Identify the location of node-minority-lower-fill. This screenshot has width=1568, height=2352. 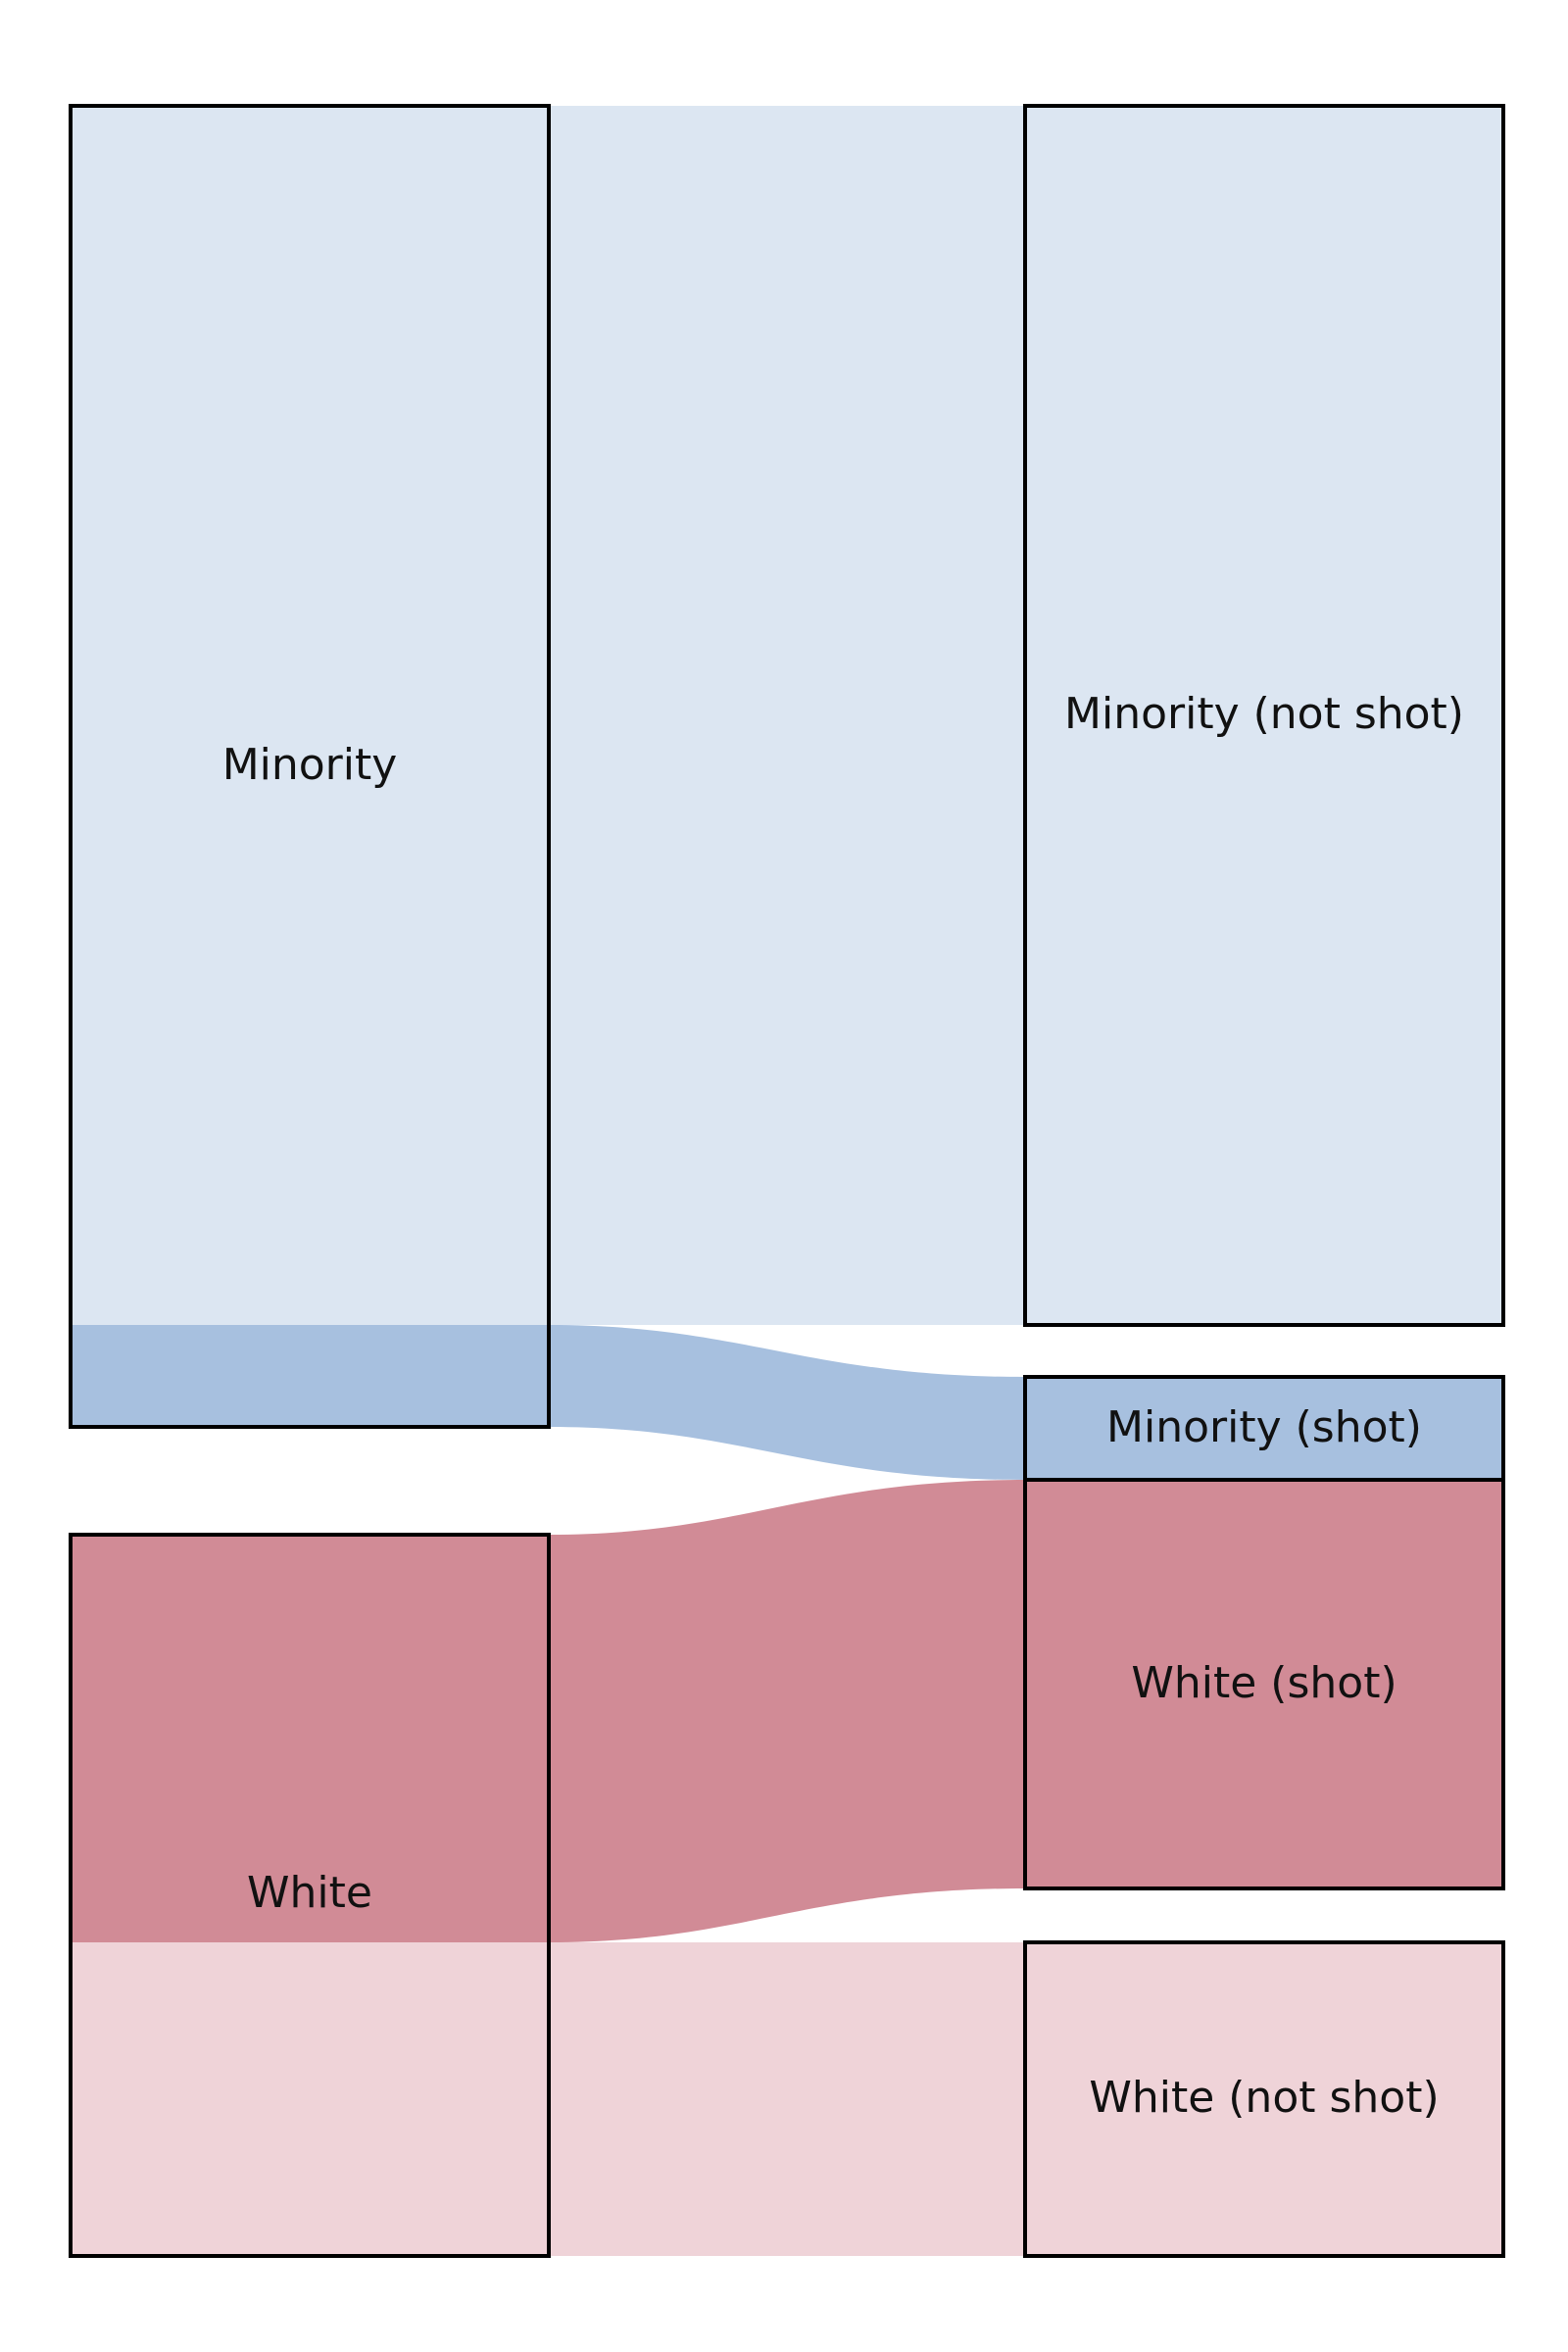
(310, 1376).